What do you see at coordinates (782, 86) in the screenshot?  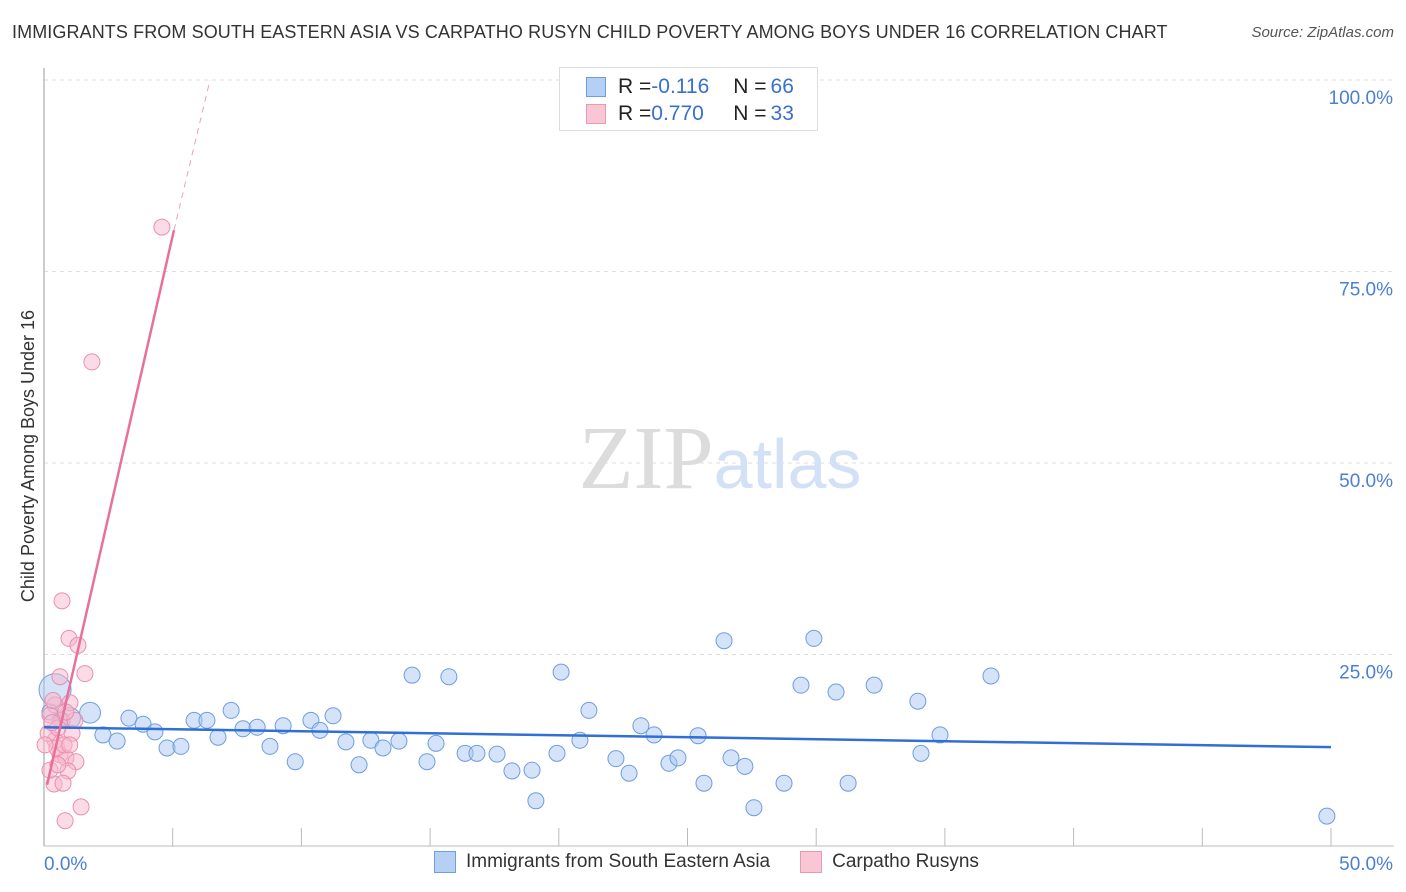 I see `n-value: 66` at bounding box center [782, 86].